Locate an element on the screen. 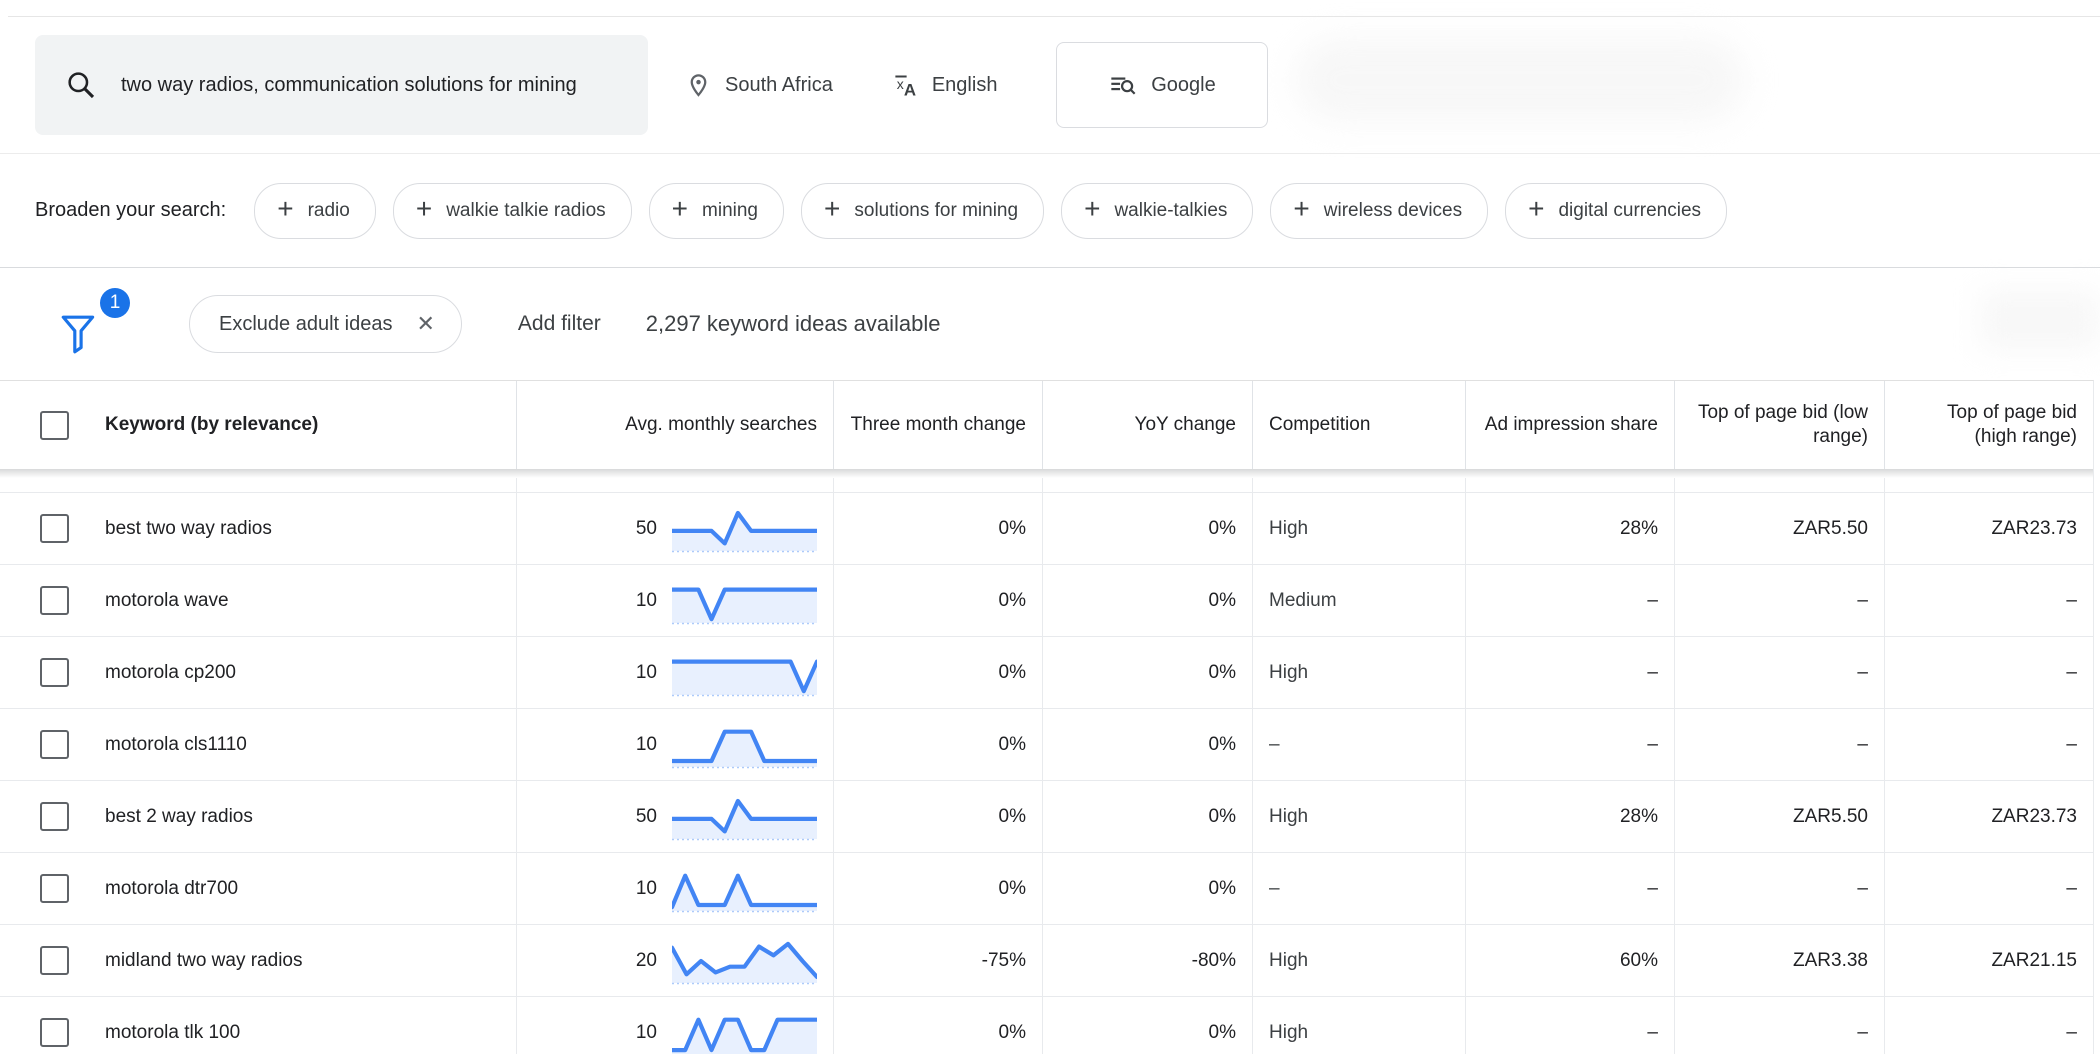 The height and width of the screenshot is (1054, 2100). bid-high-value: – is located at coordinates (1988, 1025).